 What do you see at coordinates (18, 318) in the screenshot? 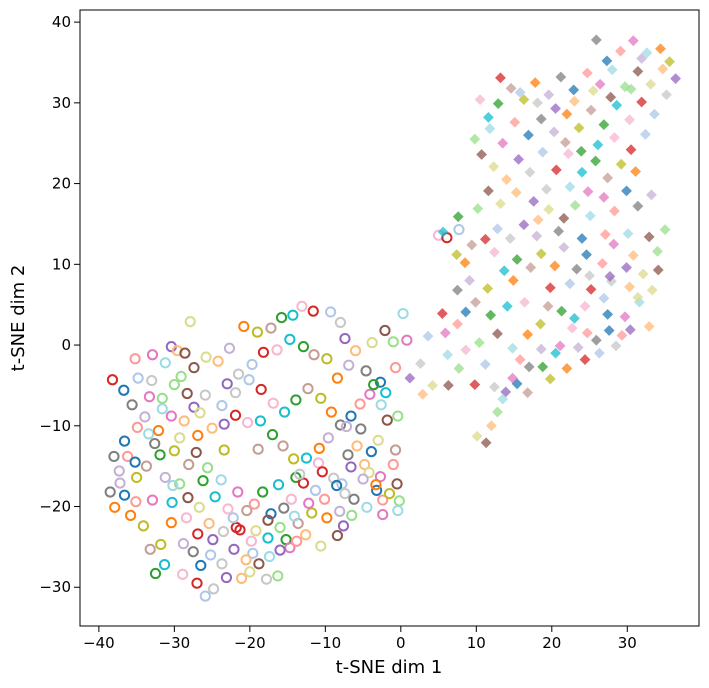
I see `y-axis-label: t-SNE dim 2` at bounding box center [18, 318].